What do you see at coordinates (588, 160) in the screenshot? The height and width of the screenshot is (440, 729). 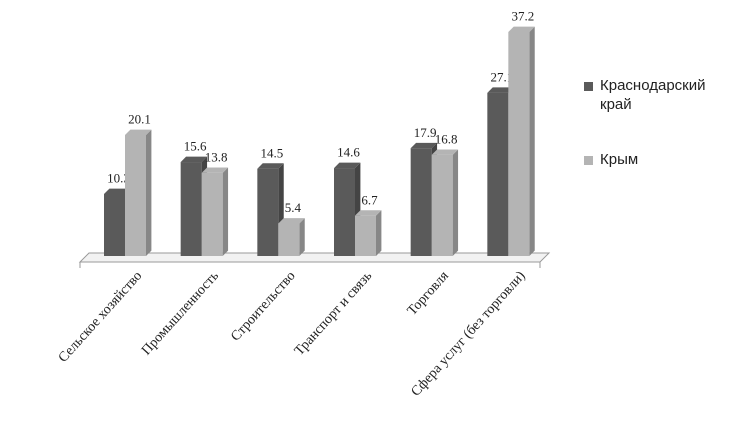 I see `legend-swatch-crimea` at bounding box center [588, 160].